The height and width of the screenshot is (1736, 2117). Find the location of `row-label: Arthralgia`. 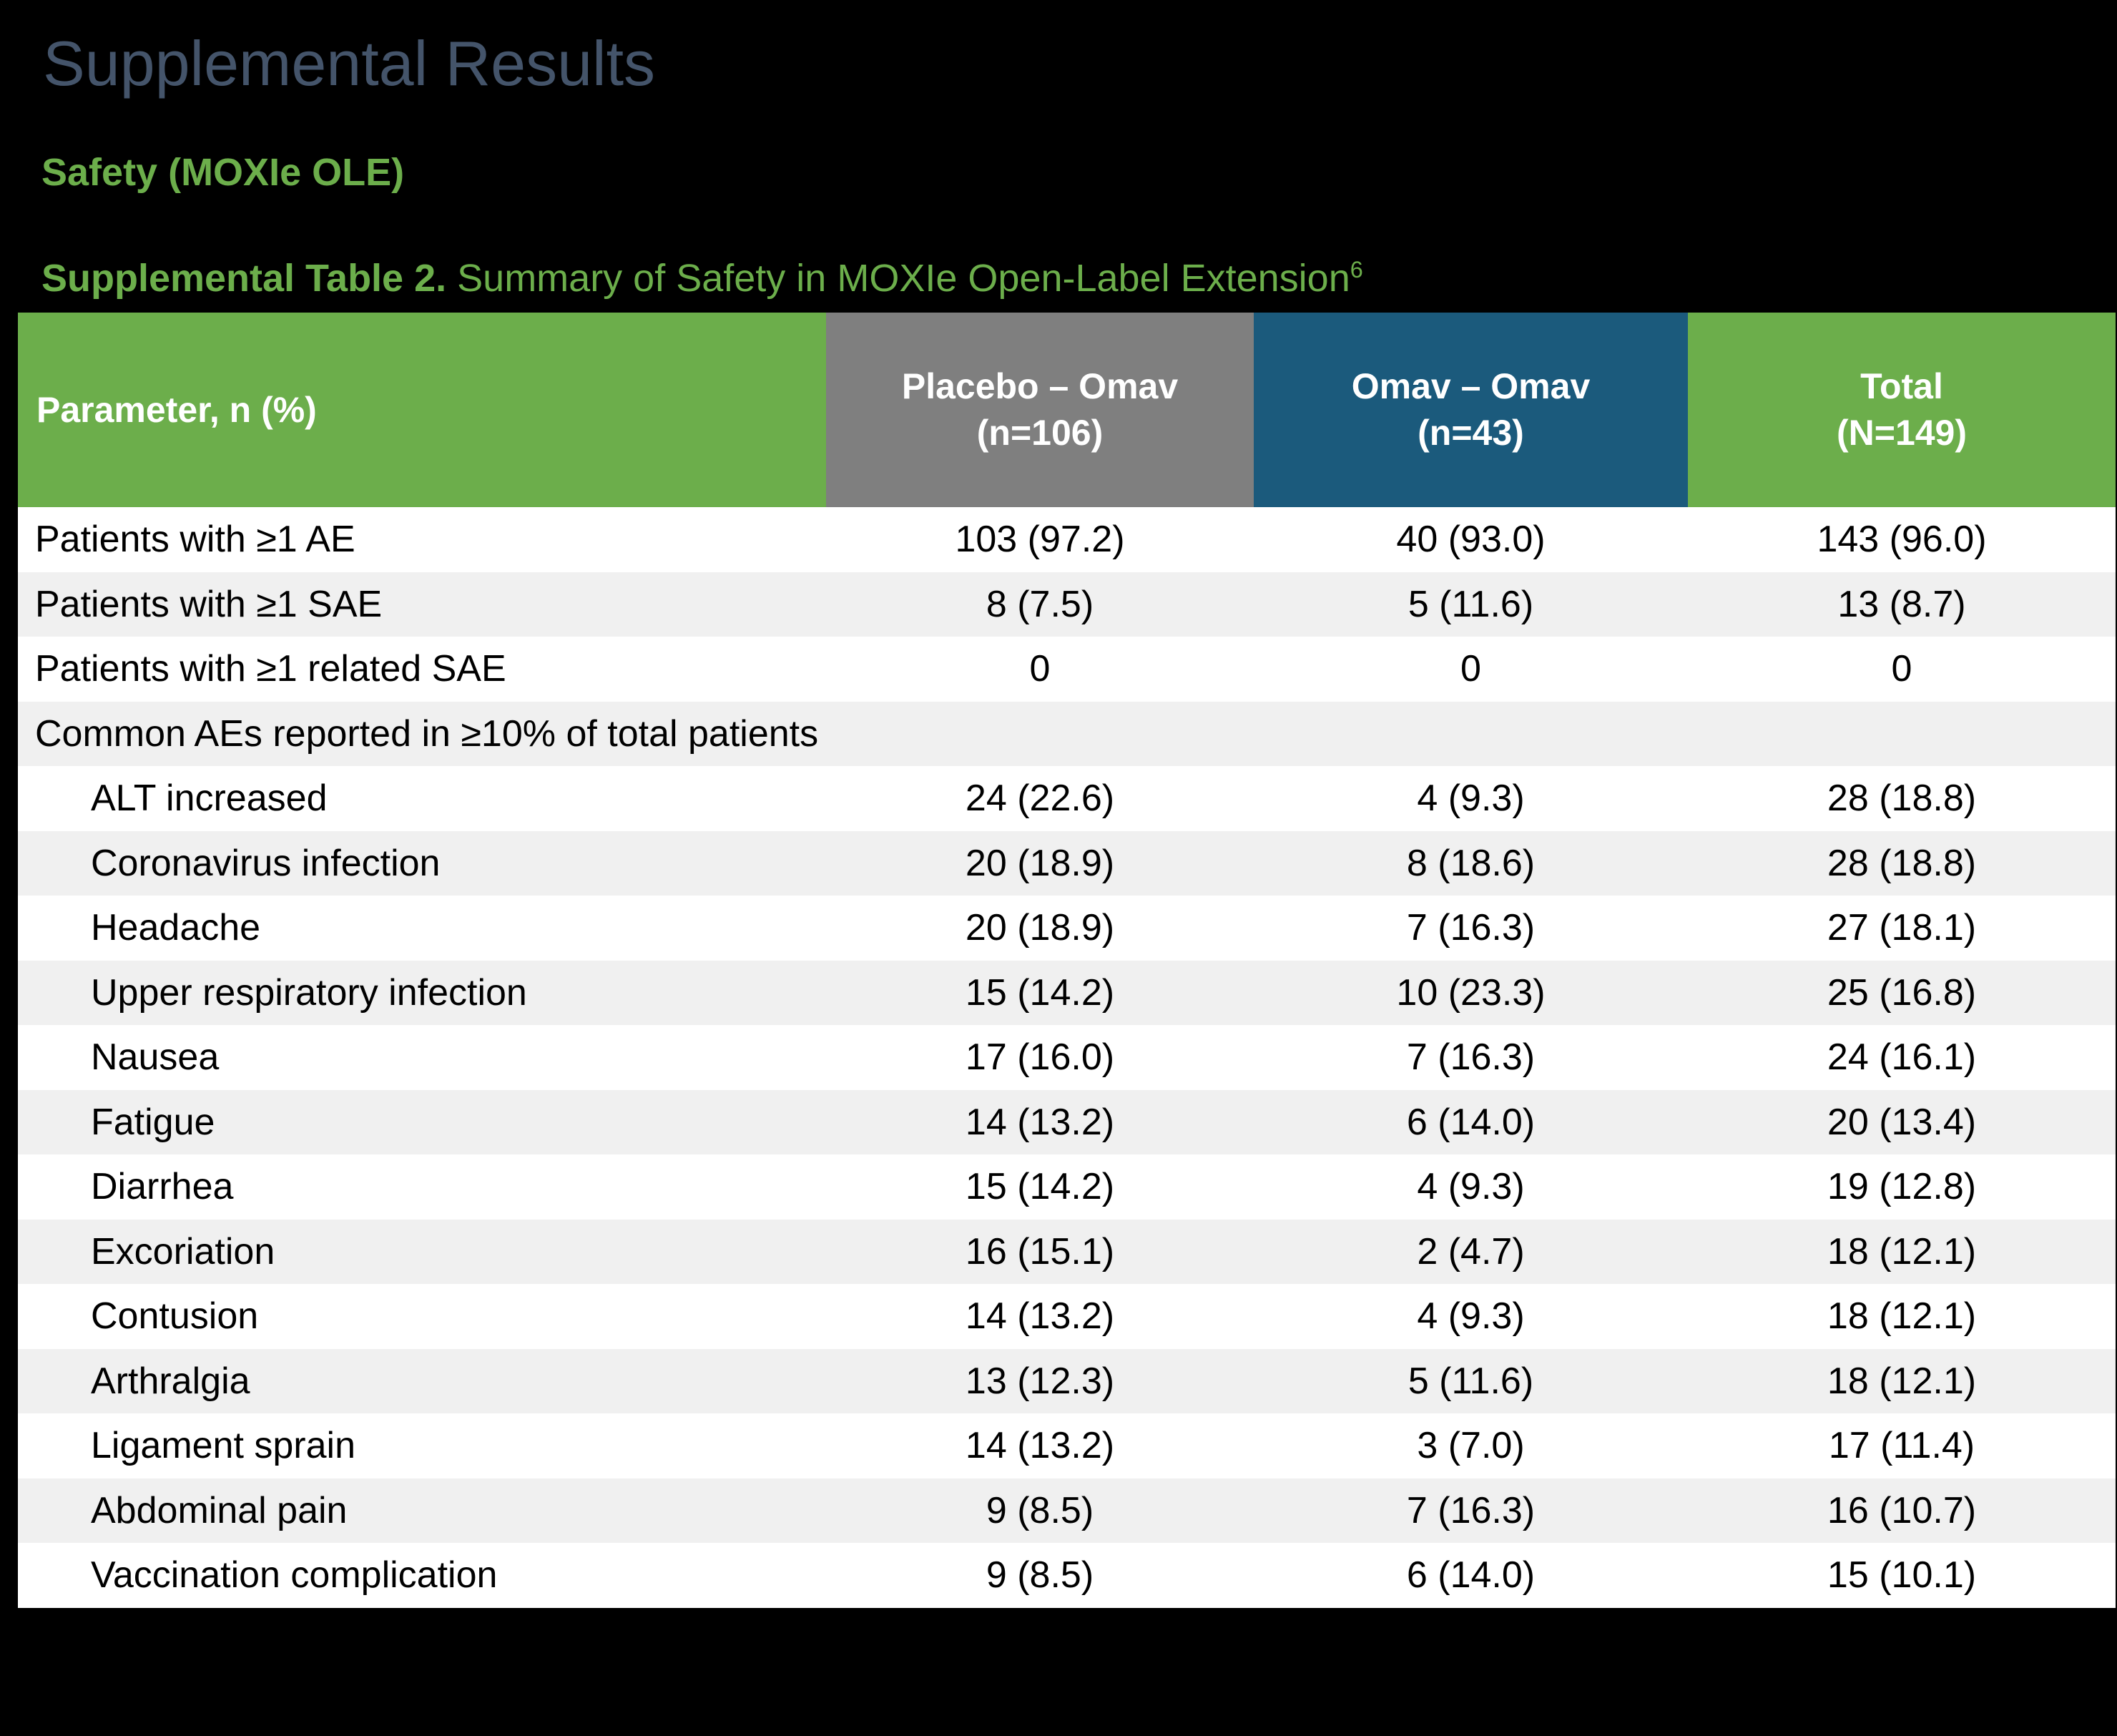

row-label: Arthralgia is located at coordinates (170, 1381).